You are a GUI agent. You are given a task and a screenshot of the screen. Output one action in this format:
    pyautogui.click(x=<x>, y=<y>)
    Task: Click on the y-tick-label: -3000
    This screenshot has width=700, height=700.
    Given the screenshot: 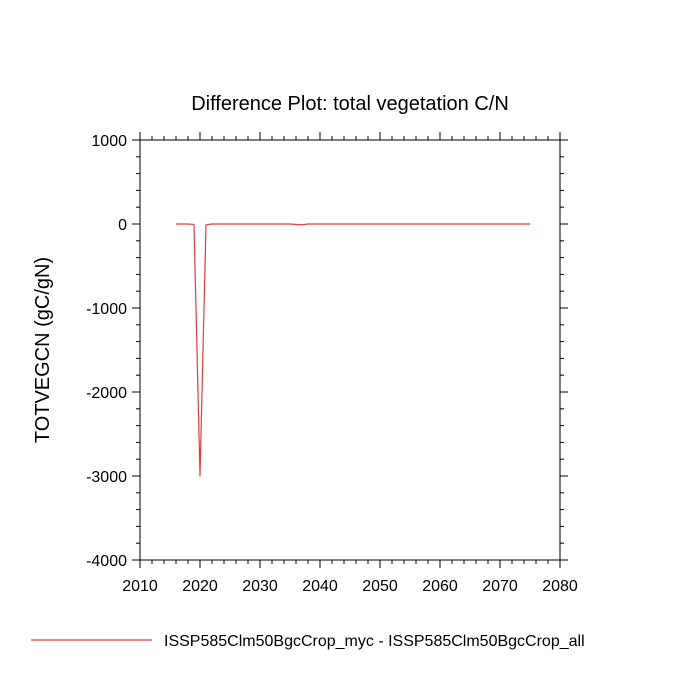 What is the action you would take?
    pyautogui.click(x=106, y=477)
    